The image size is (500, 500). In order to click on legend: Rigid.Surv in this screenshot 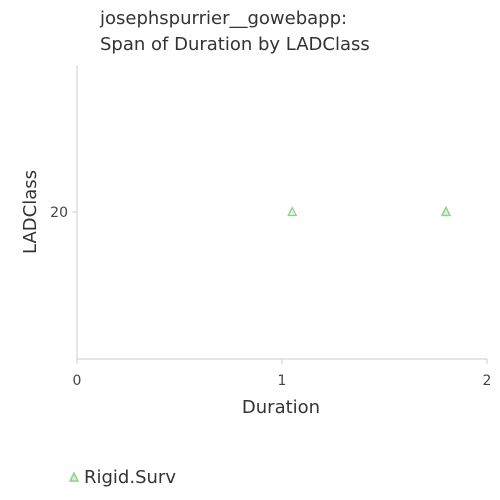, I will do `click(123, 477)`.